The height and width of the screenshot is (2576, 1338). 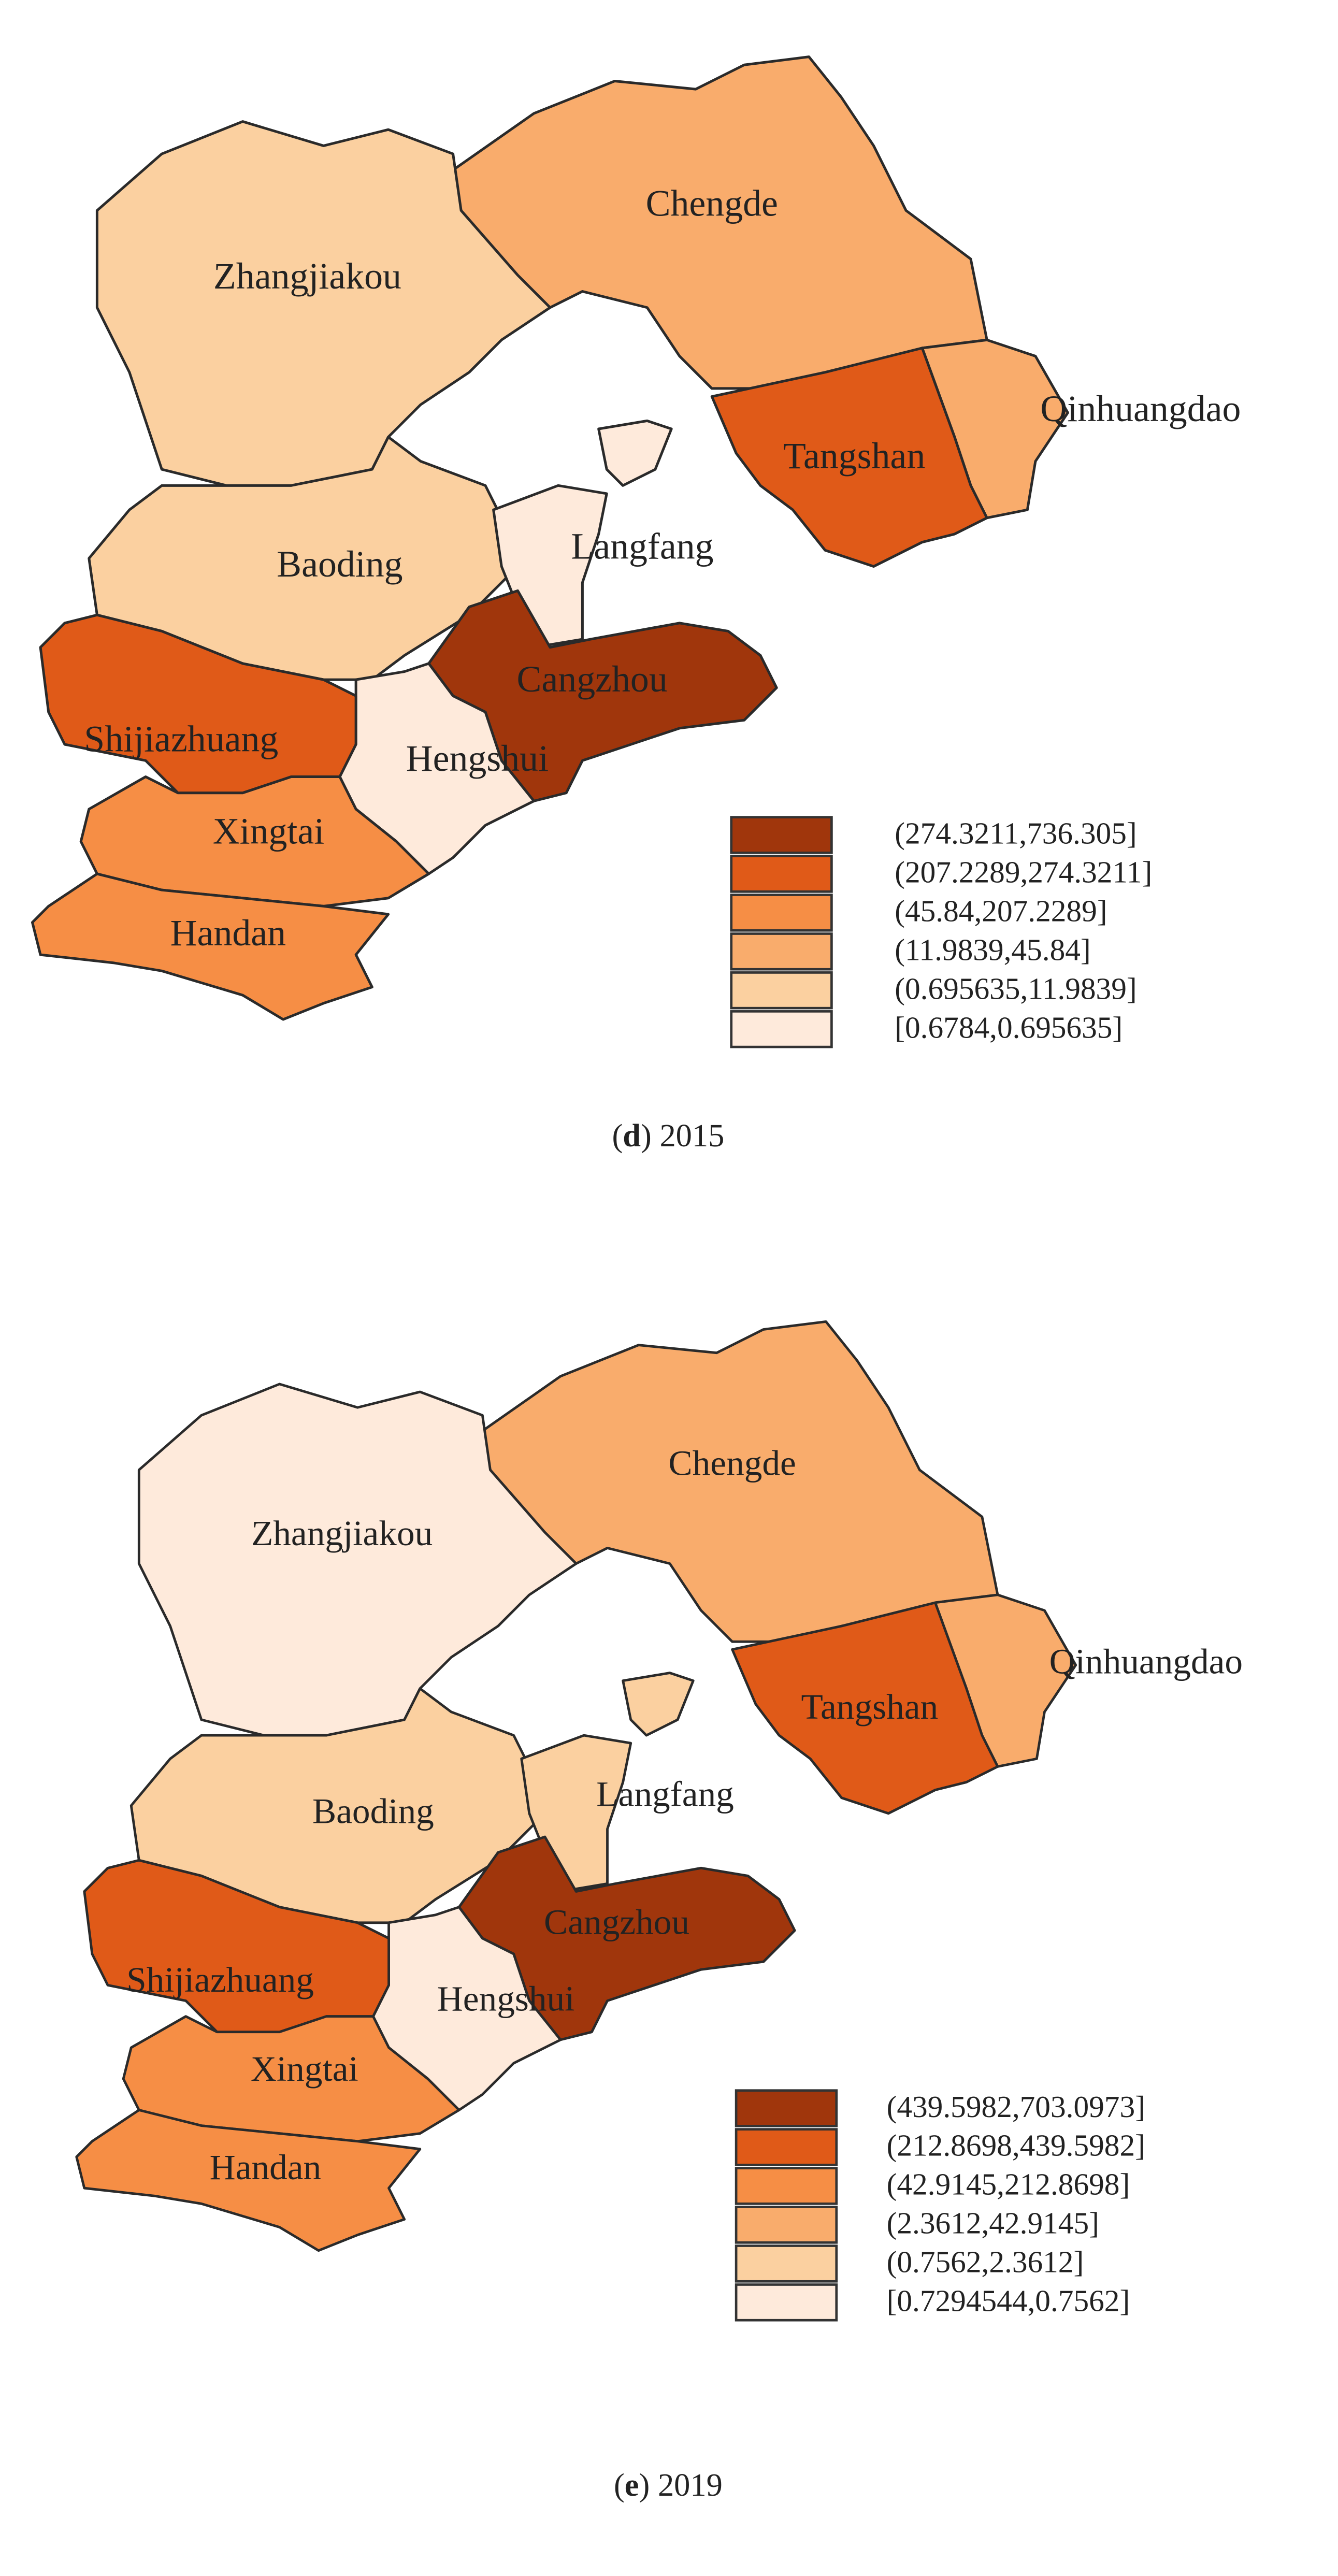 I want to click on legend-label: [0.7294544,0.7562], so click(x=1008, y=2301).